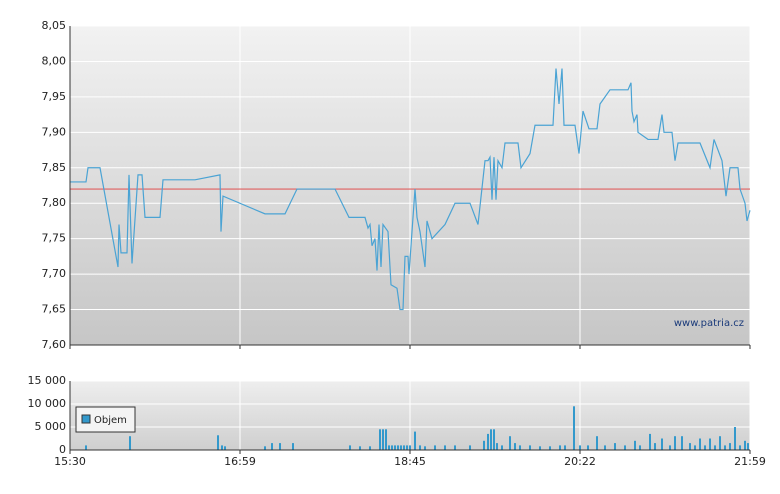 This screenshot has height=494, width=780. I want to click on y-tick-label: 7,95, so click(54, 96).